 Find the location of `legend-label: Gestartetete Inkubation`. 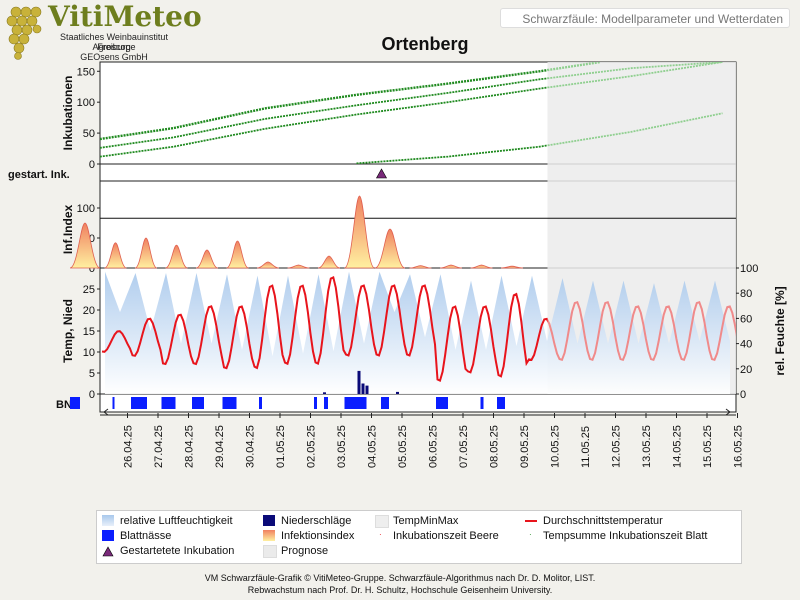

legend-label: Gestartetete Inkubation is located at coordinates (177, 551).